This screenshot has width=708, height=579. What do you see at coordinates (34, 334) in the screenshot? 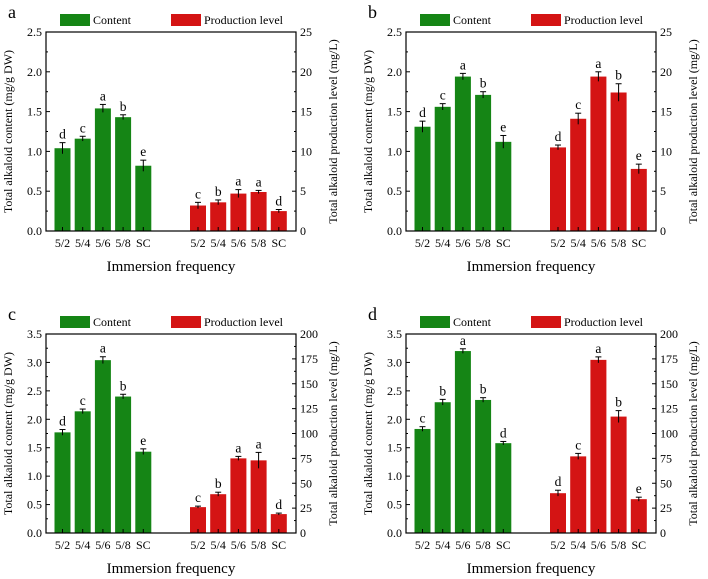
I see `y-left-tick-label: 3.5` at bounding box center [34, 334].